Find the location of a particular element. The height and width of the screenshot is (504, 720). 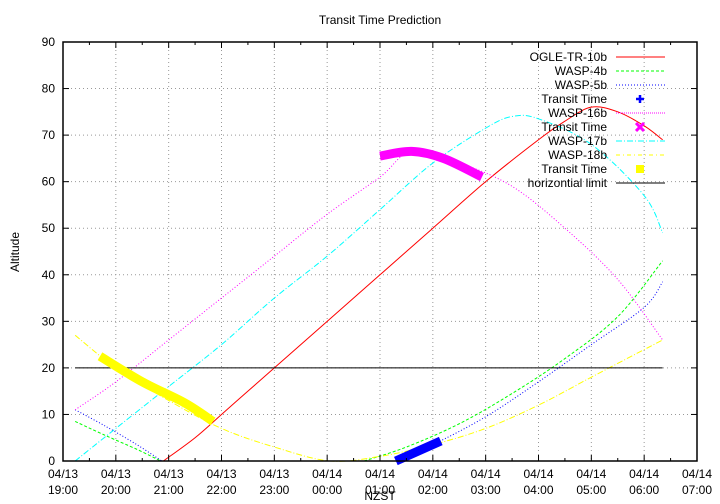

legend-label: WASP-16b is located at coordinates (577, 113).